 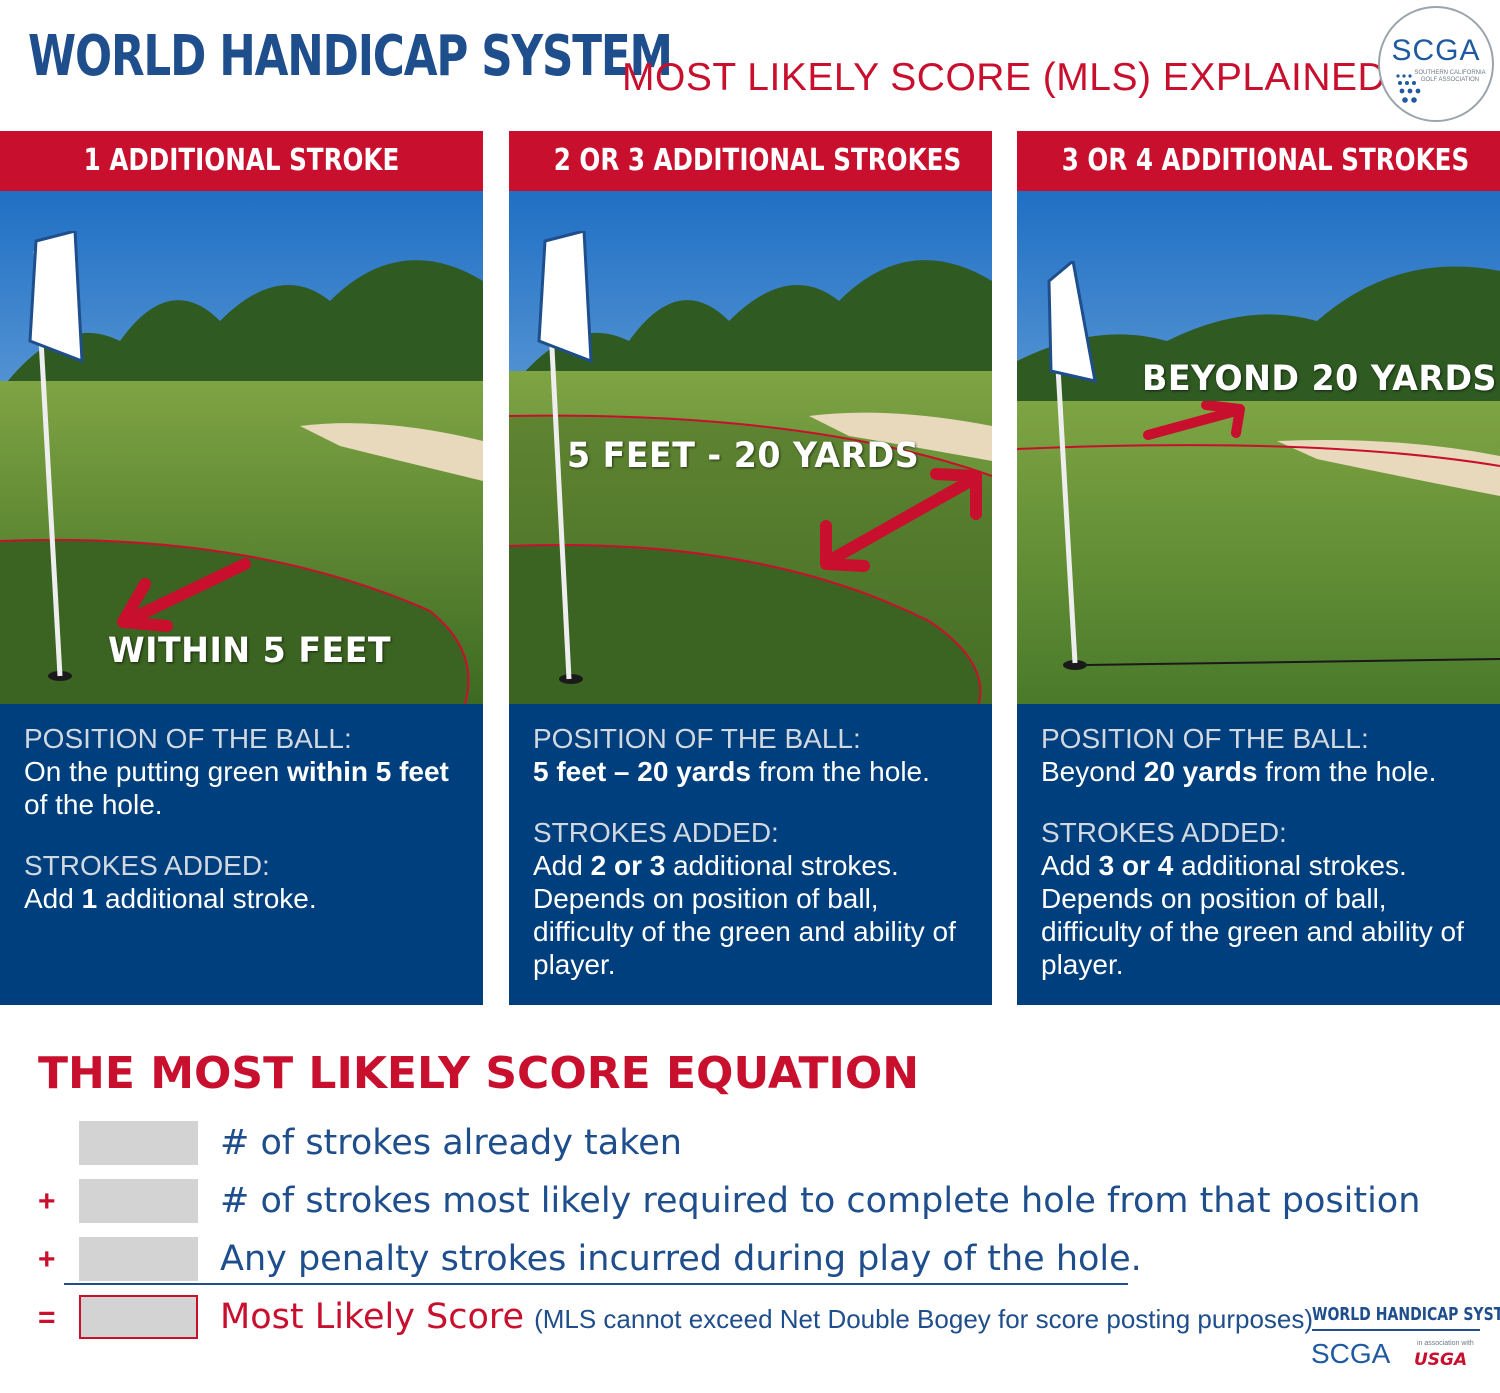 What do you see at coordinates (1258, 447) in the screenshot?
I see `green-photo: BEYOND 20 YARDS` at bounding box center [1258, 447].